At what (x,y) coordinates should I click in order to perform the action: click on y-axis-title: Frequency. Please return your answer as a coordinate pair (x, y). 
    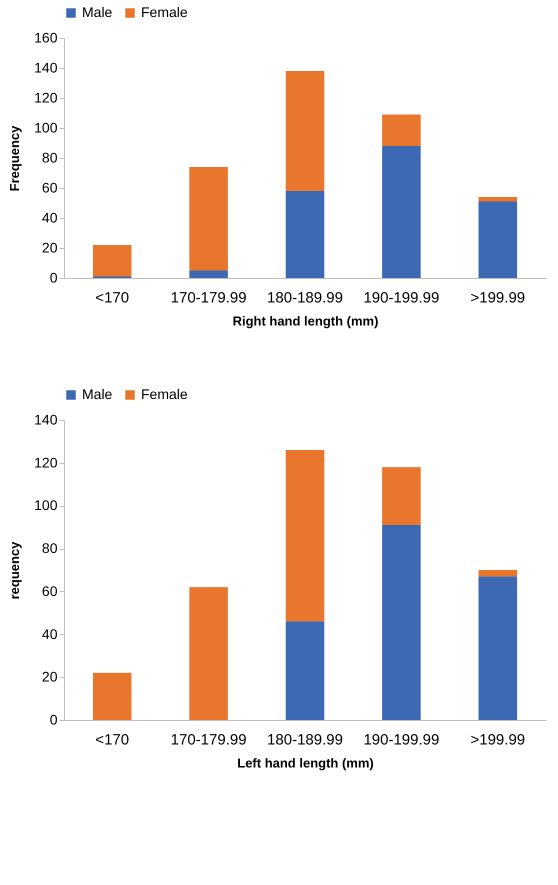
    Looking at the image, I should click on (14, 158).